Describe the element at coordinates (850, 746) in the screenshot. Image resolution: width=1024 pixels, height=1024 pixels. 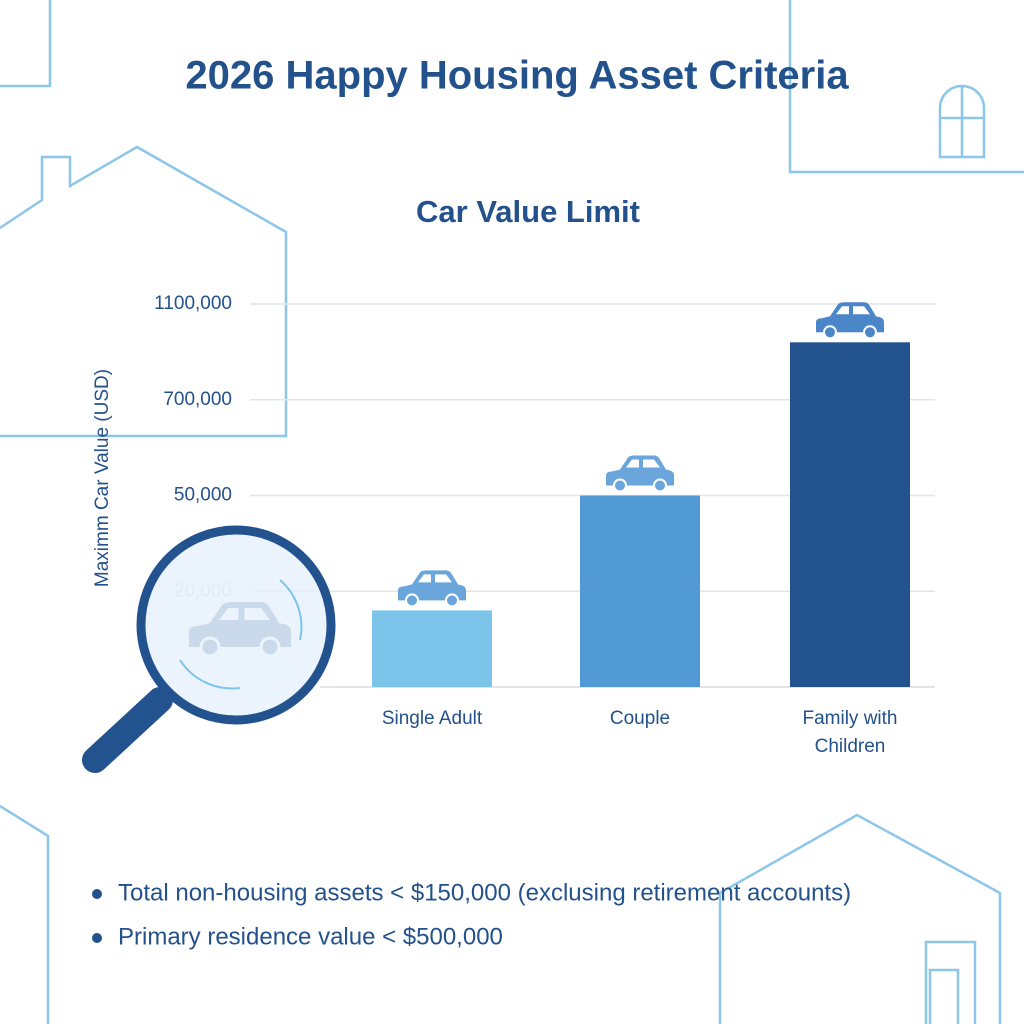
I see `x-tick-line: Children` at that location.